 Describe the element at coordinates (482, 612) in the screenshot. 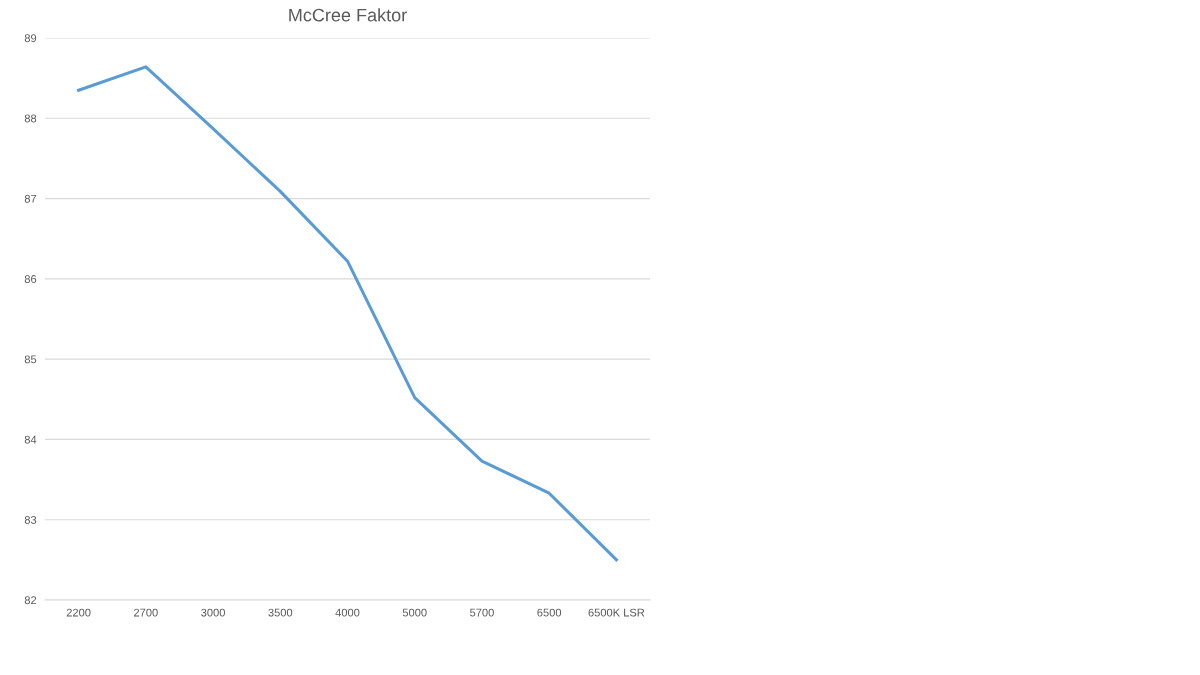

I see `x-tick-label: 5700` at that location.